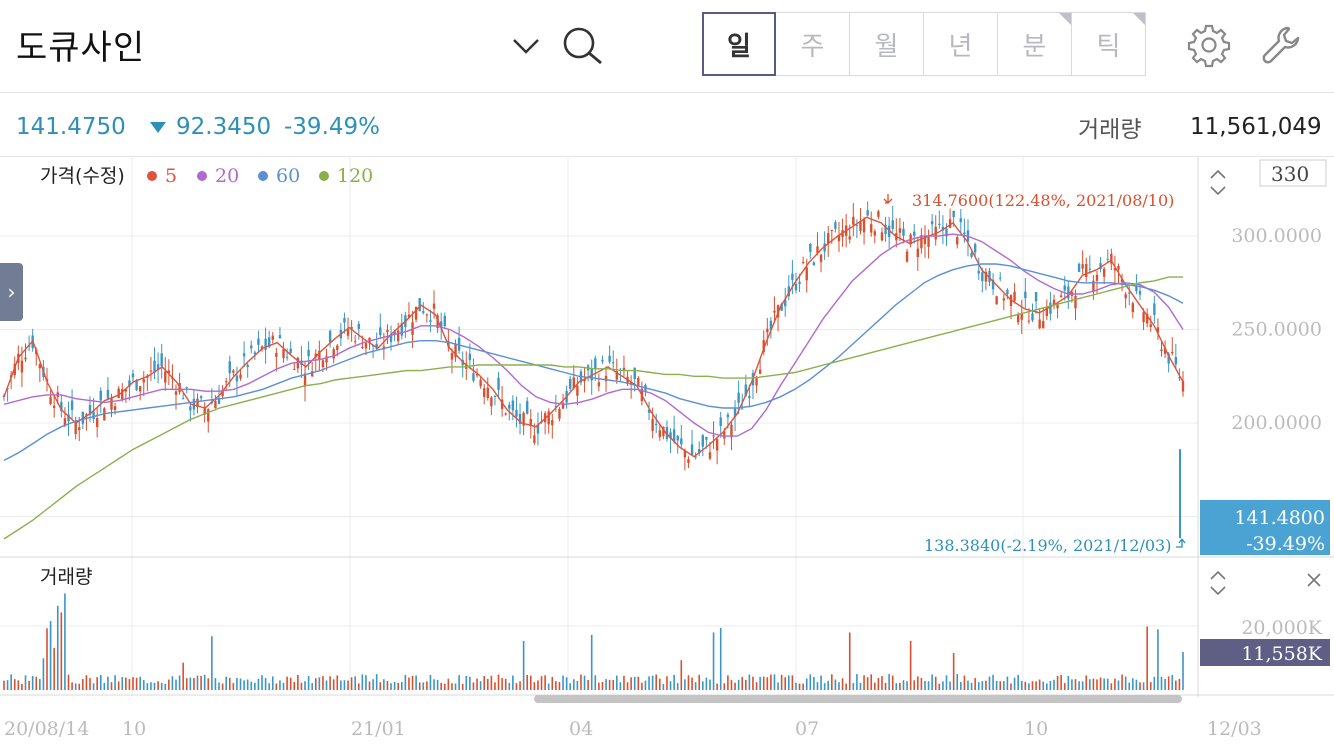 This screenshot has width=1334, height=750. What do you see at coordinates (1293, 173) in the screenshot?
I see `scale-box` at bounding box center [1293, 173].